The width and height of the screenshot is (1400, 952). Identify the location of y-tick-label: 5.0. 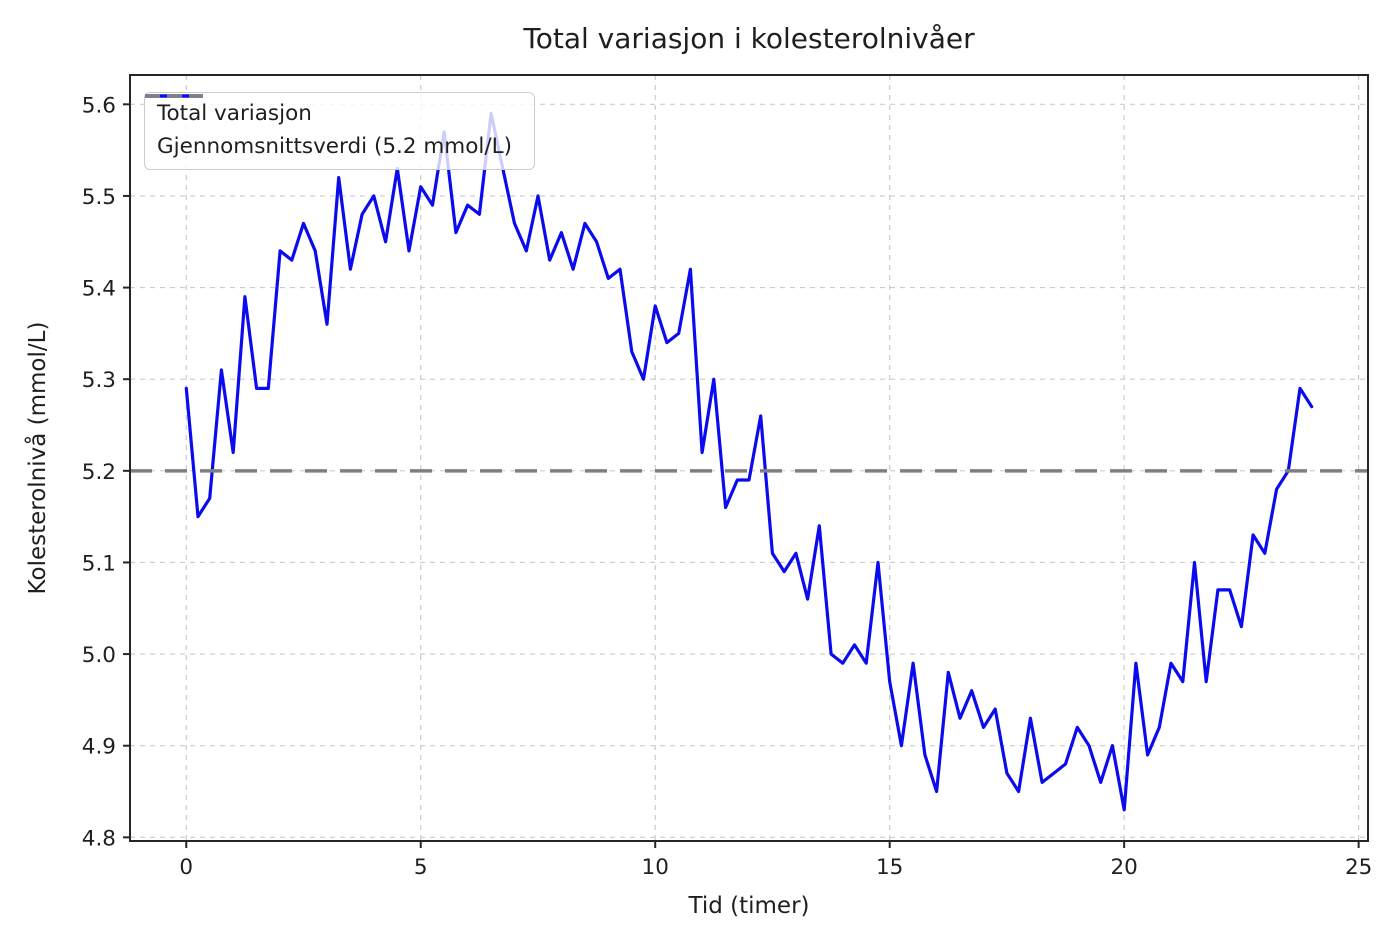
(99, 655).